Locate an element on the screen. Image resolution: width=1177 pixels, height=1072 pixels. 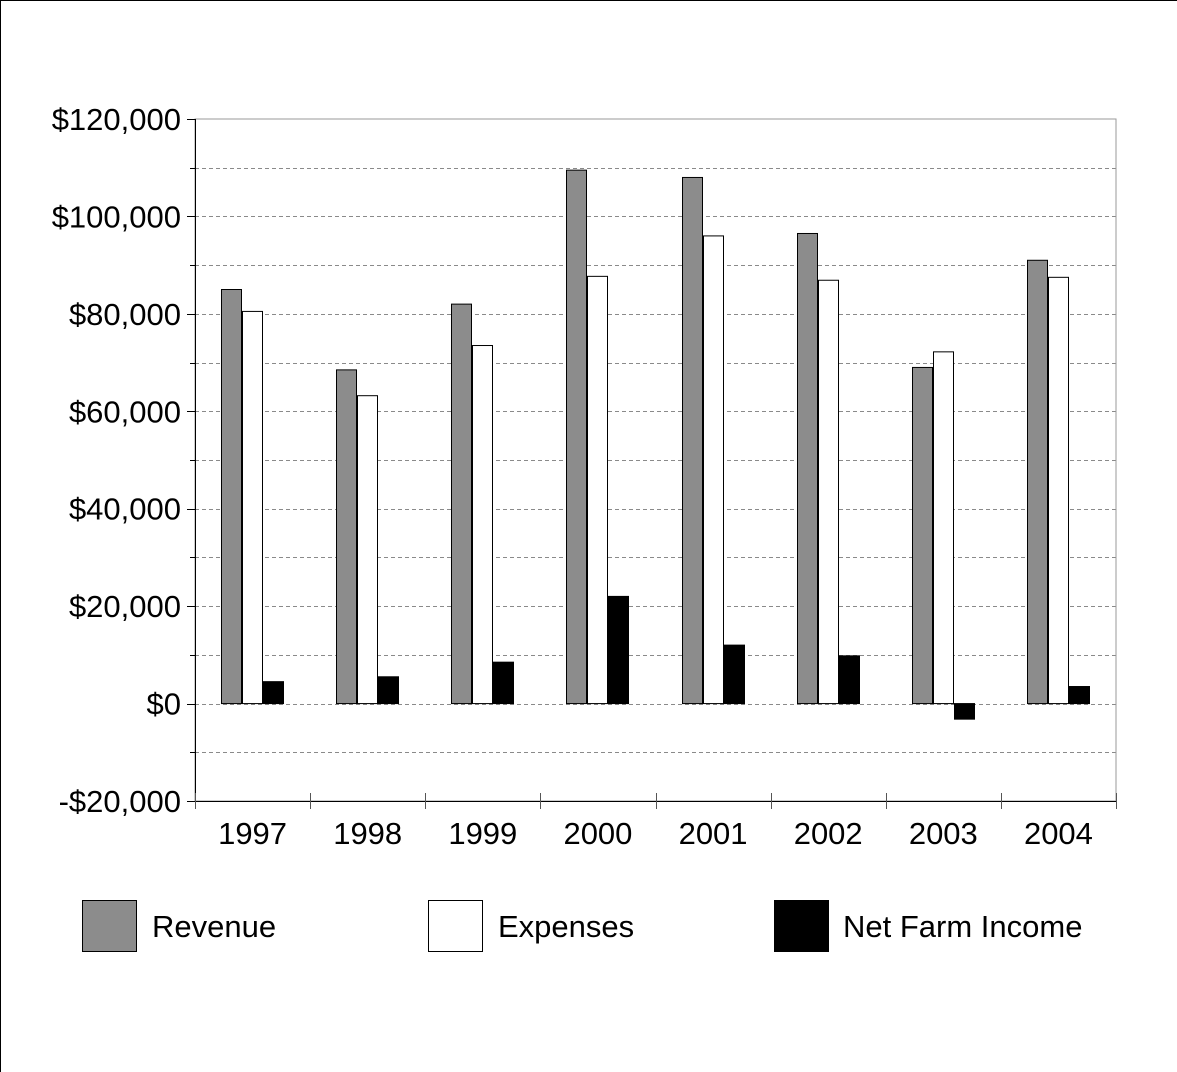
bar-revenue-2002 is located at coordinates (807, 468).